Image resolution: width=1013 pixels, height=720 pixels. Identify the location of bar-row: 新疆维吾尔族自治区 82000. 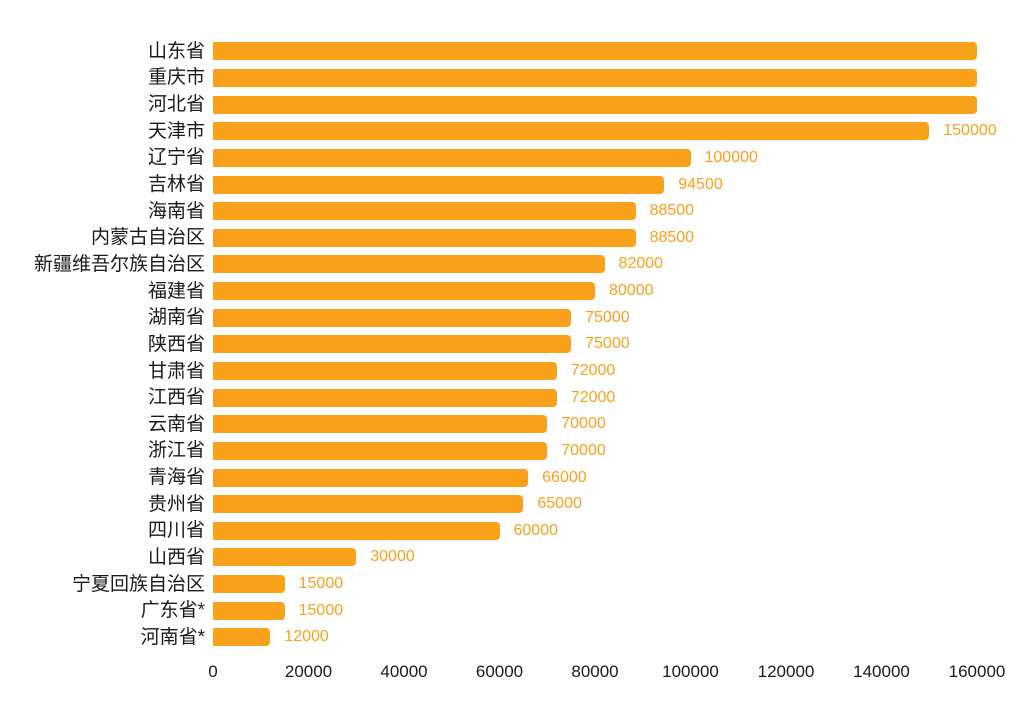
(506, 264).